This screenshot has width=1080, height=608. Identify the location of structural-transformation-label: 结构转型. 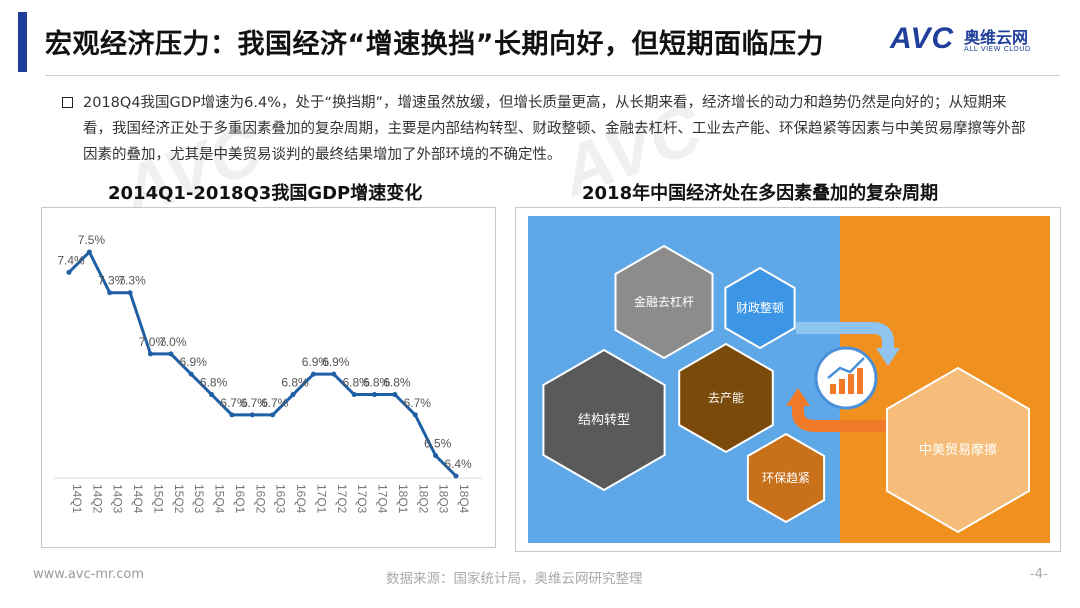
(604, 420).